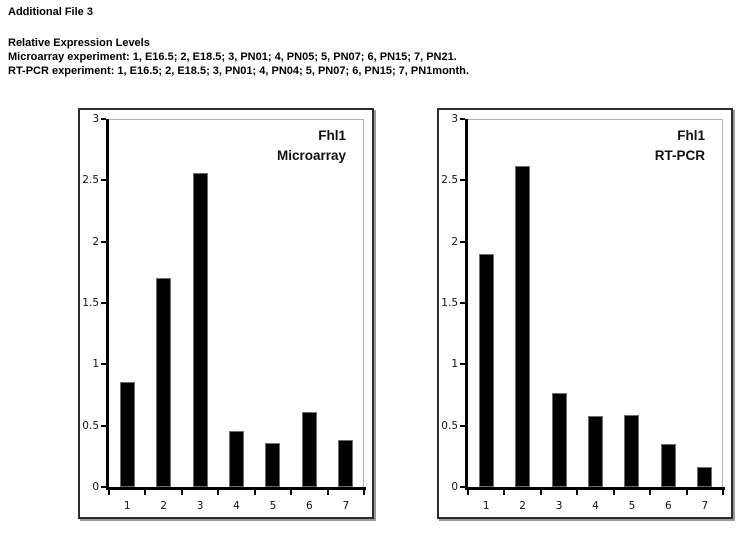 Image resolution: width=740 pixels, height=533 pixels. I want to click on chart-legend: Fhl1 Microarray, so click(311, 146).